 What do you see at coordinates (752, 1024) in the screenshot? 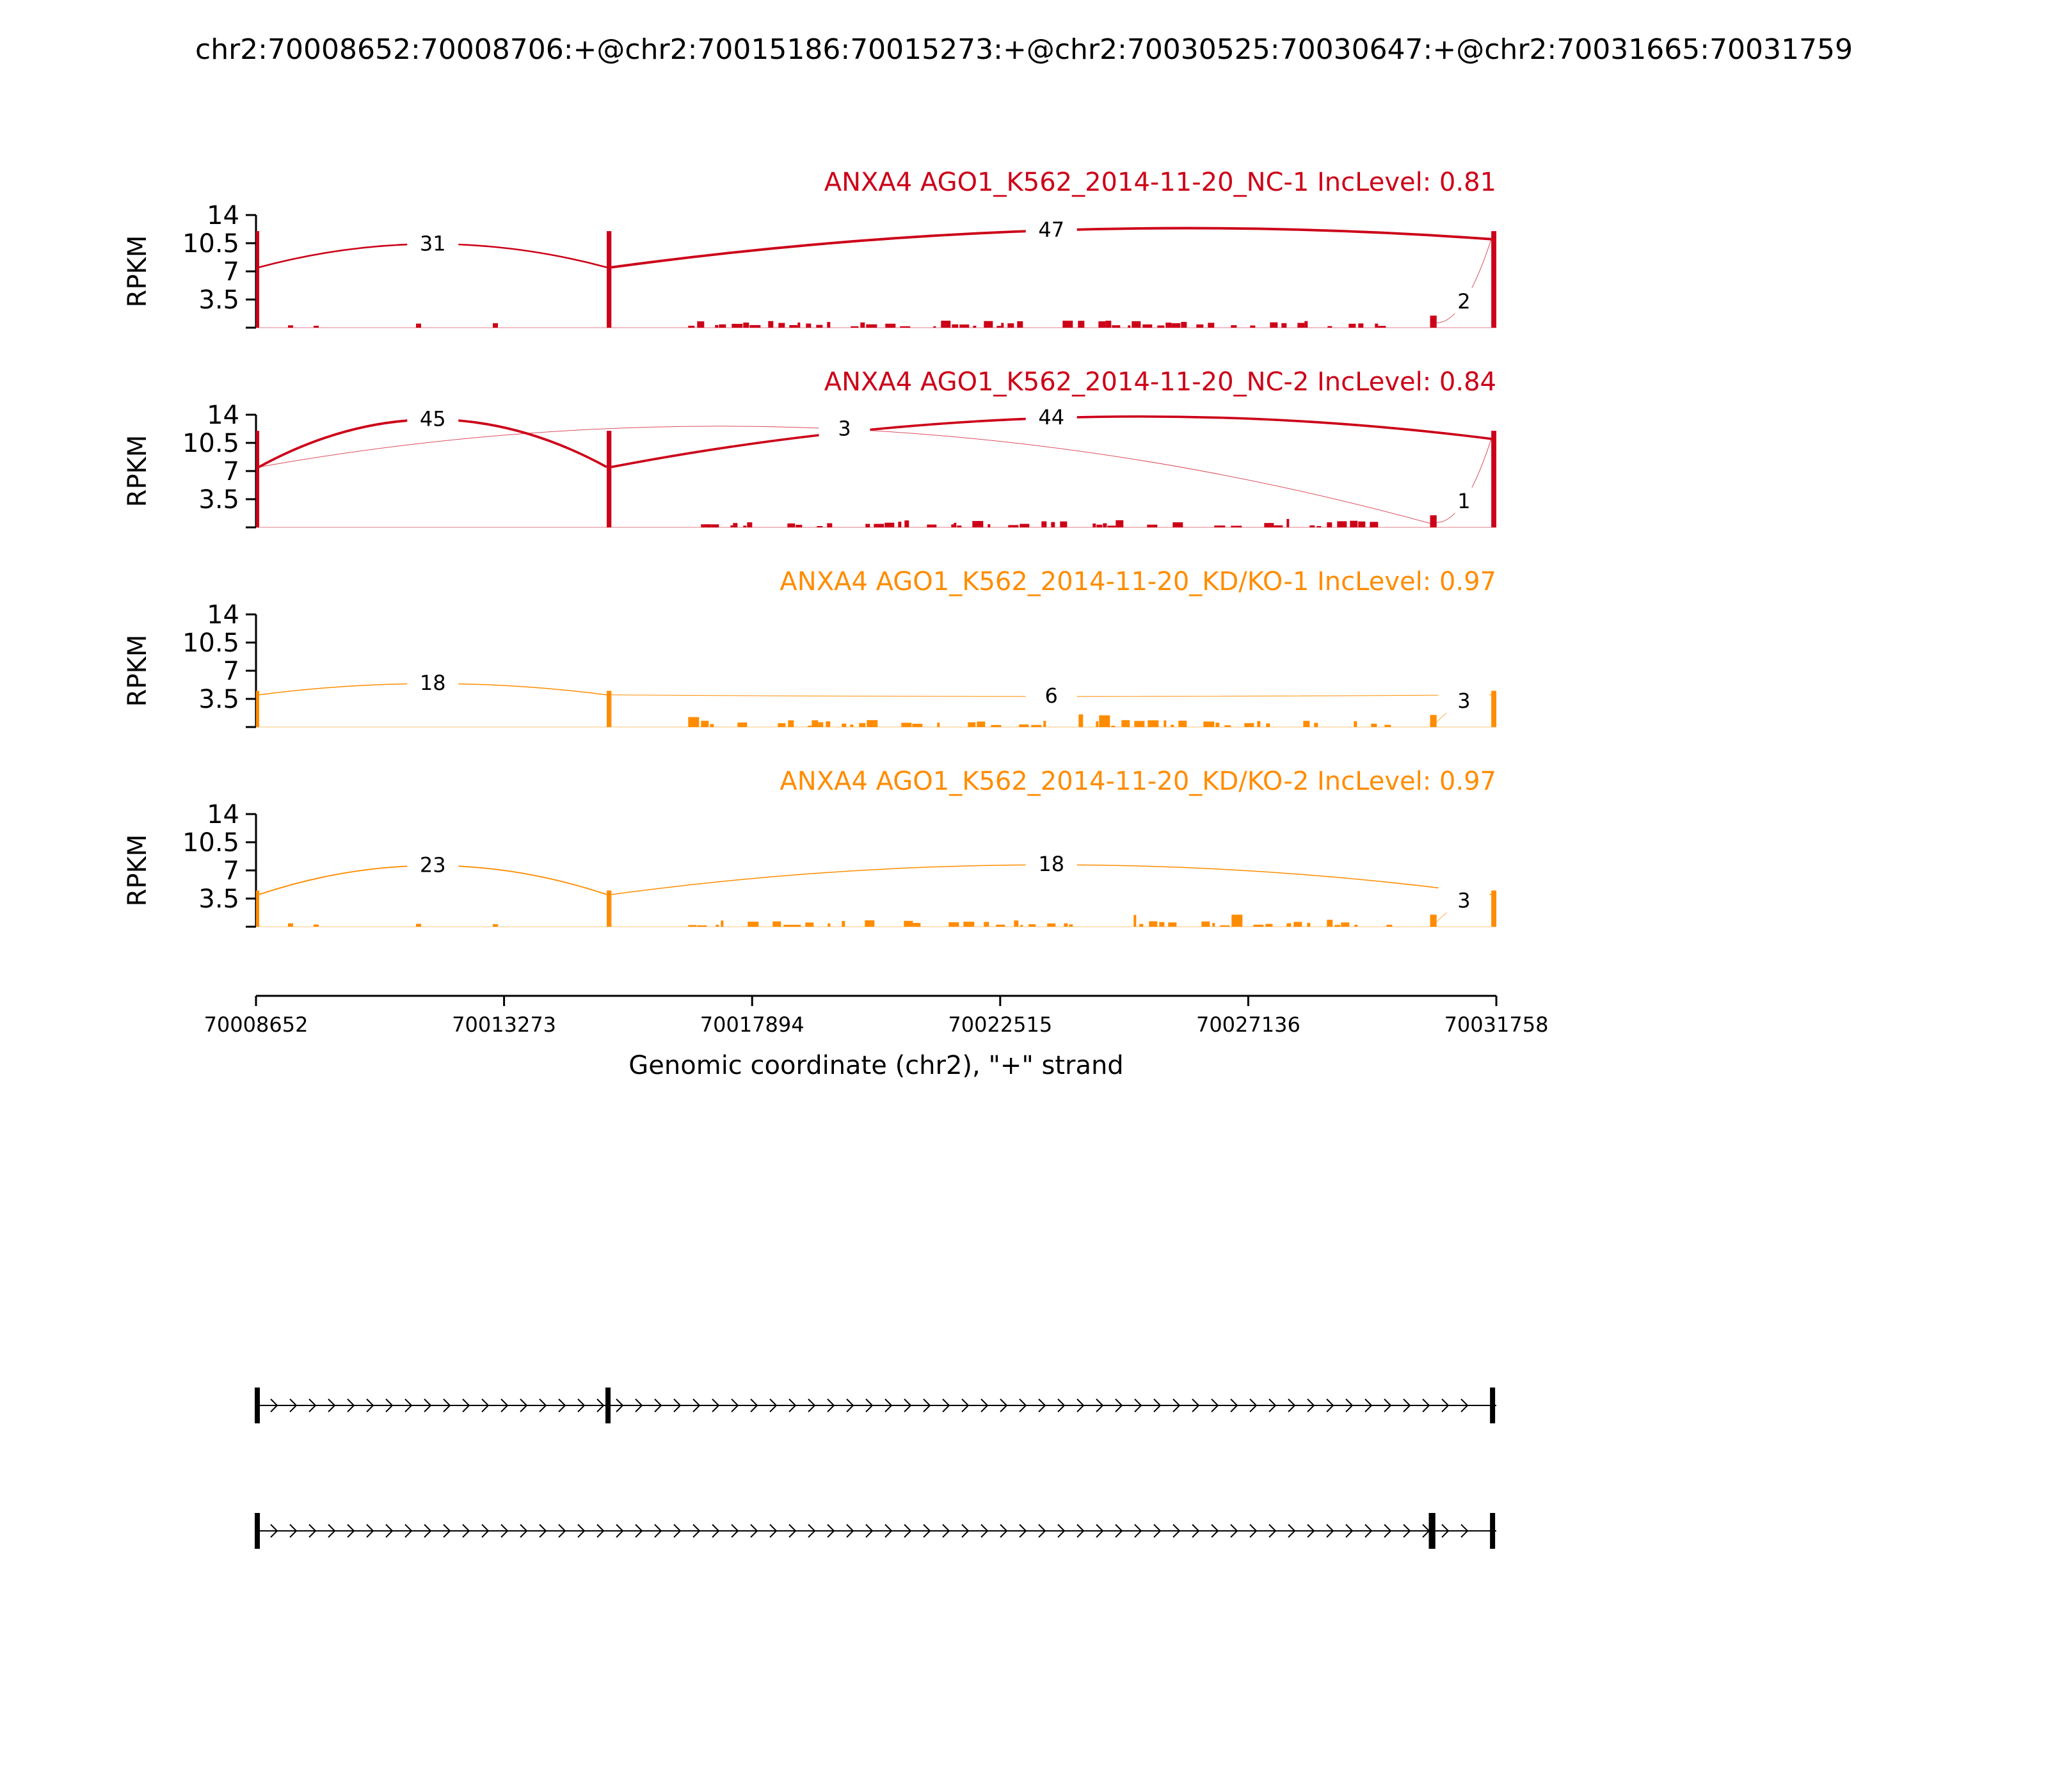
I see `x-tick-label: 70017894` at bounding box center [752, 1024].